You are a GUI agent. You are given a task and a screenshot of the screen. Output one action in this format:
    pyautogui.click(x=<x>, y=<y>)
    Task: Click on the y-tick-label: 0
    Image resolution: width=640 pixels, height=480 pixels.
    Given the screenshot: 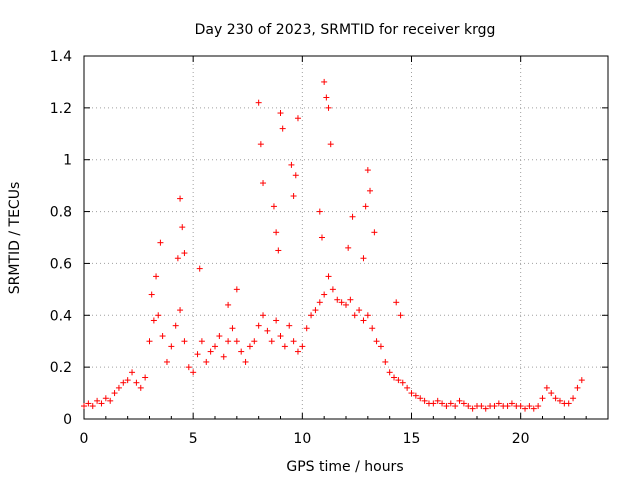 What is the action you would take?
    pyautogui.click(x=67, y=420)
    